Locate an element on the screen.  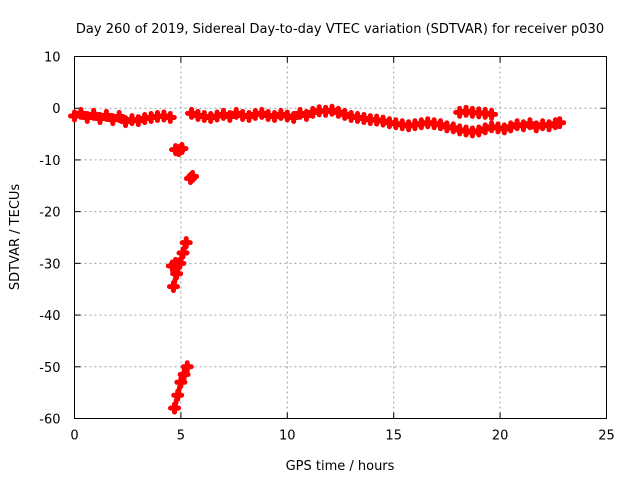
x-tick-label: 10 is located at coordinates (287, 436).